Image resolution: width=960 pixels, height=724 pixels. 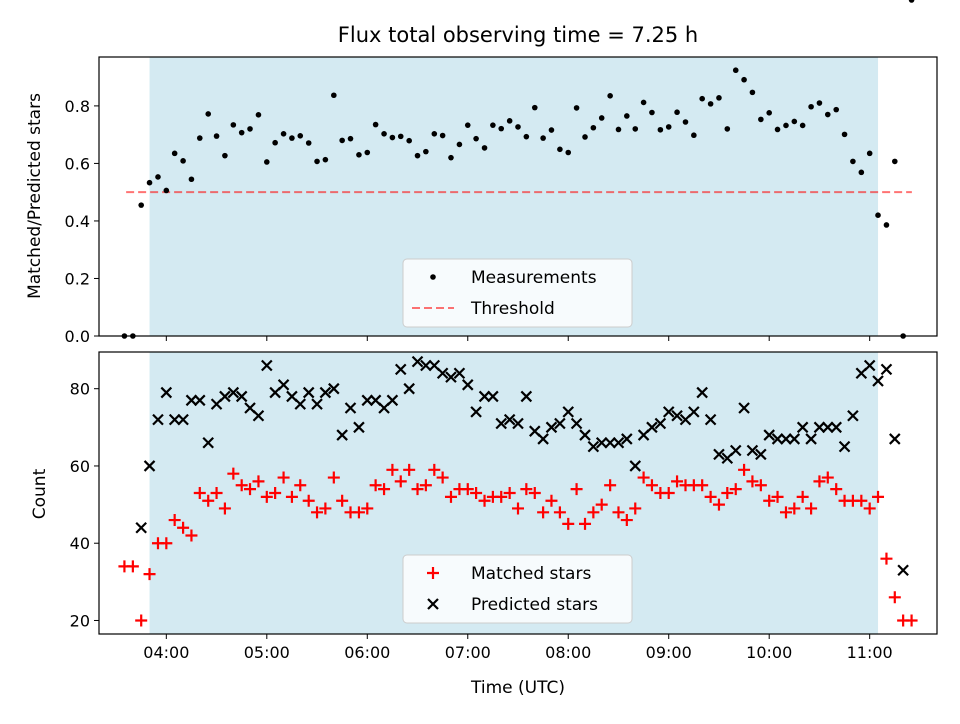 What do you see at coordinates (35, 196) in the screenshot?
I see `top-ylabel: Matched/Predicted stars` at bounding box center [35, 196].